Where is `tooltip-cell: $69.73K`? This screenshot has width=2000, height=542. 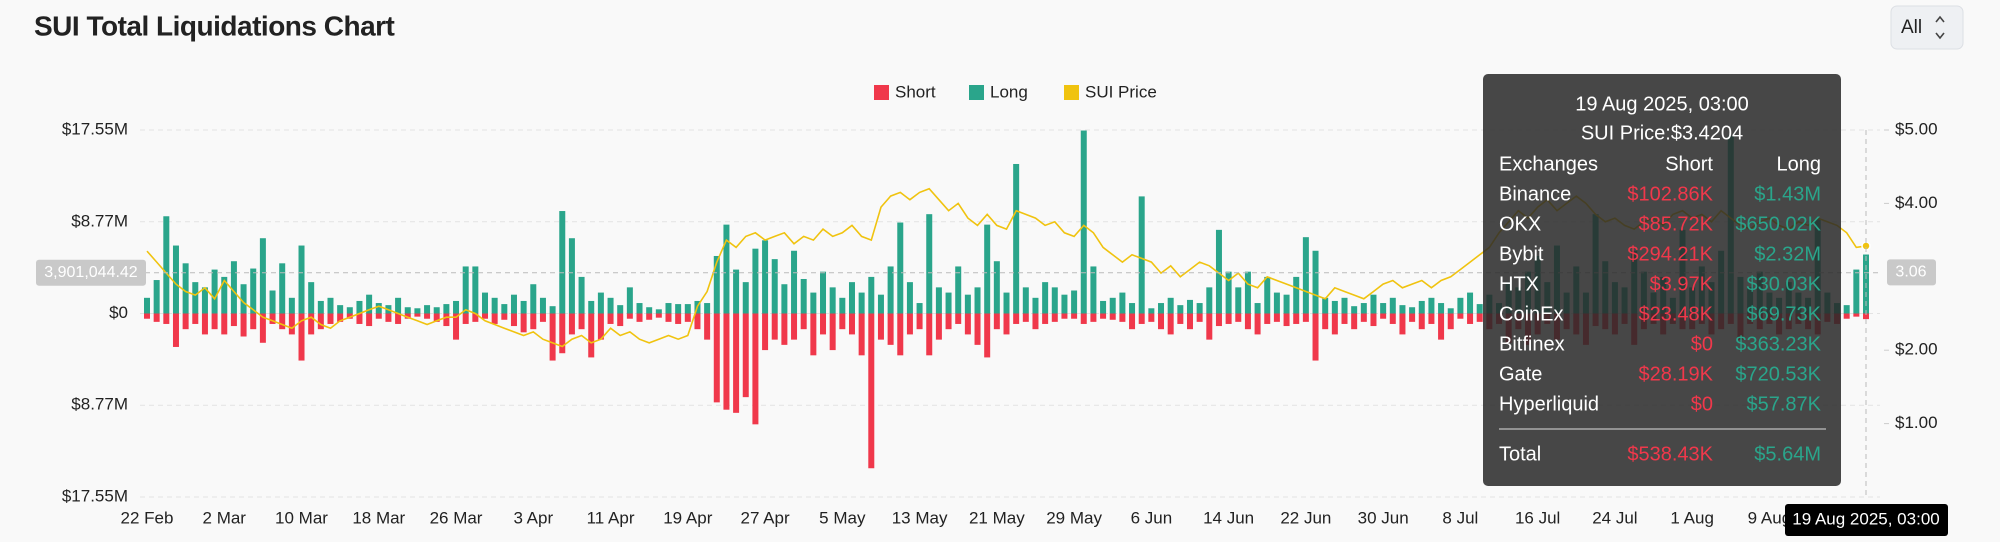 tooltip-cell: $69.73K is located at coordinates (1783, 314).